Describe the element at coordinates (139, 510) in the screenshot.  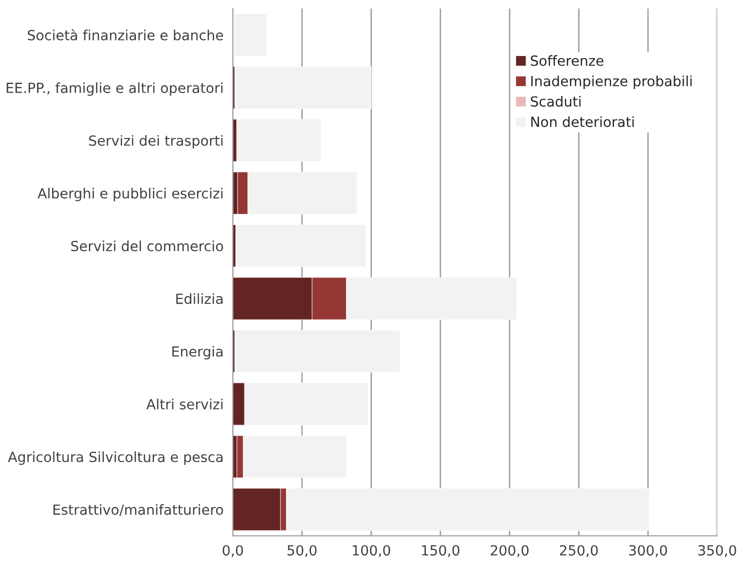
I see `y-tick-label: Estrattivo/manifatturiero` at that location.